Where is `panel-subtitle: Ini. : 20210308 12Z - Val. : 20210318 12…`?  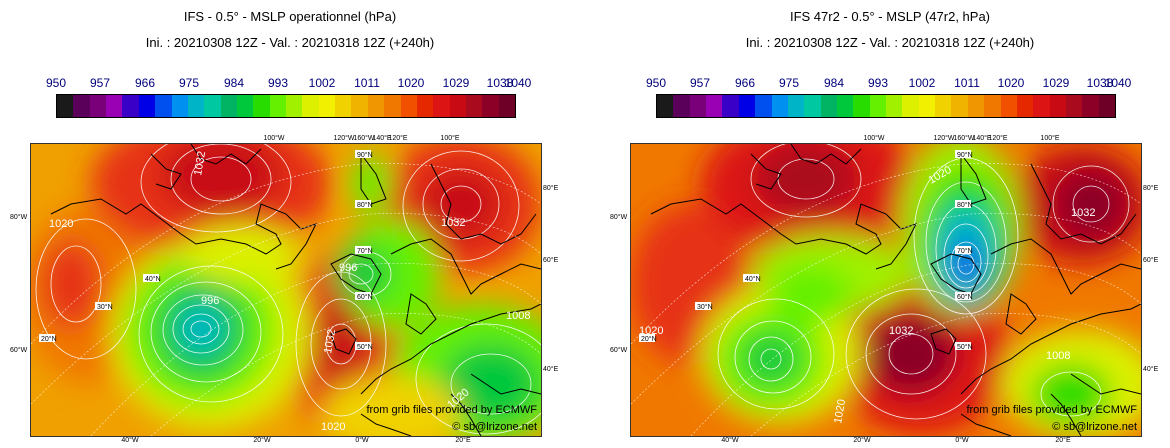 panel-subtitle: Ini. : 20210308 12Z - Val. : 20210318 12… is located at coordinates (890, 42).